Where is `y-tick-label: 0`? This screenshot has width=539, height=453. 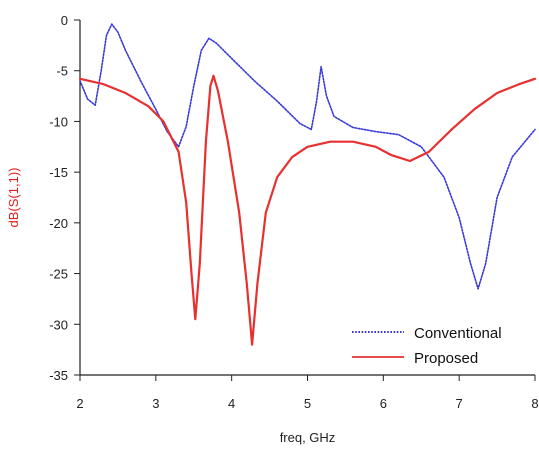
y-tick-label: 0 is located at coordinates (64, 20).